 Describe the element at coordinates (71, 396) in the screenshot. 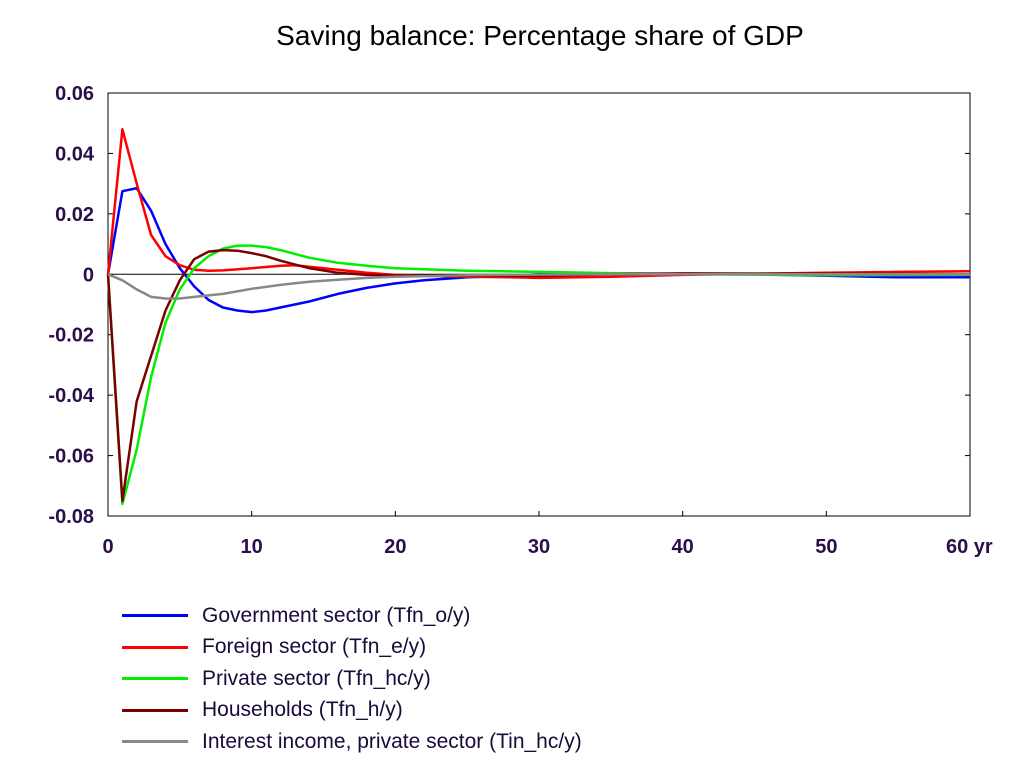

I see `y-tick-label: -0.04` at that location.